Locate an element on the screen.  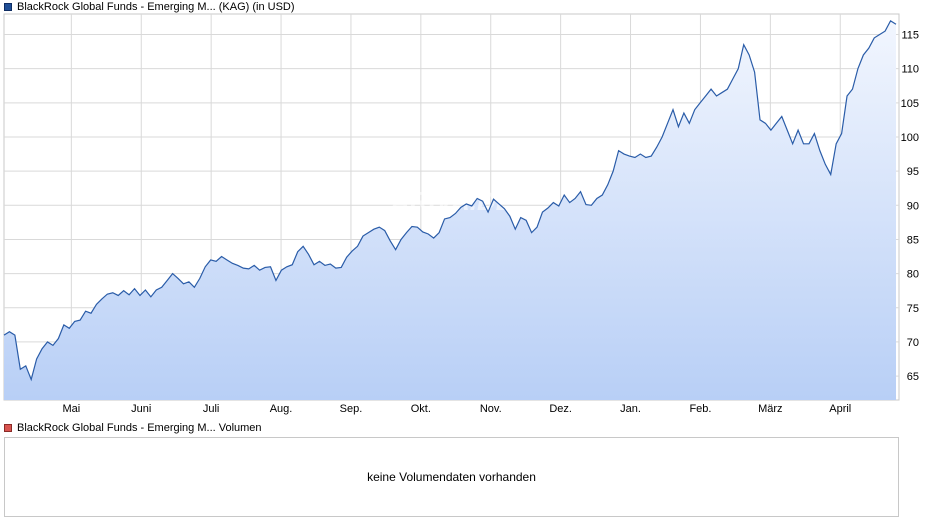
x-tick-label: Juni is located at coordinates (141, 409).